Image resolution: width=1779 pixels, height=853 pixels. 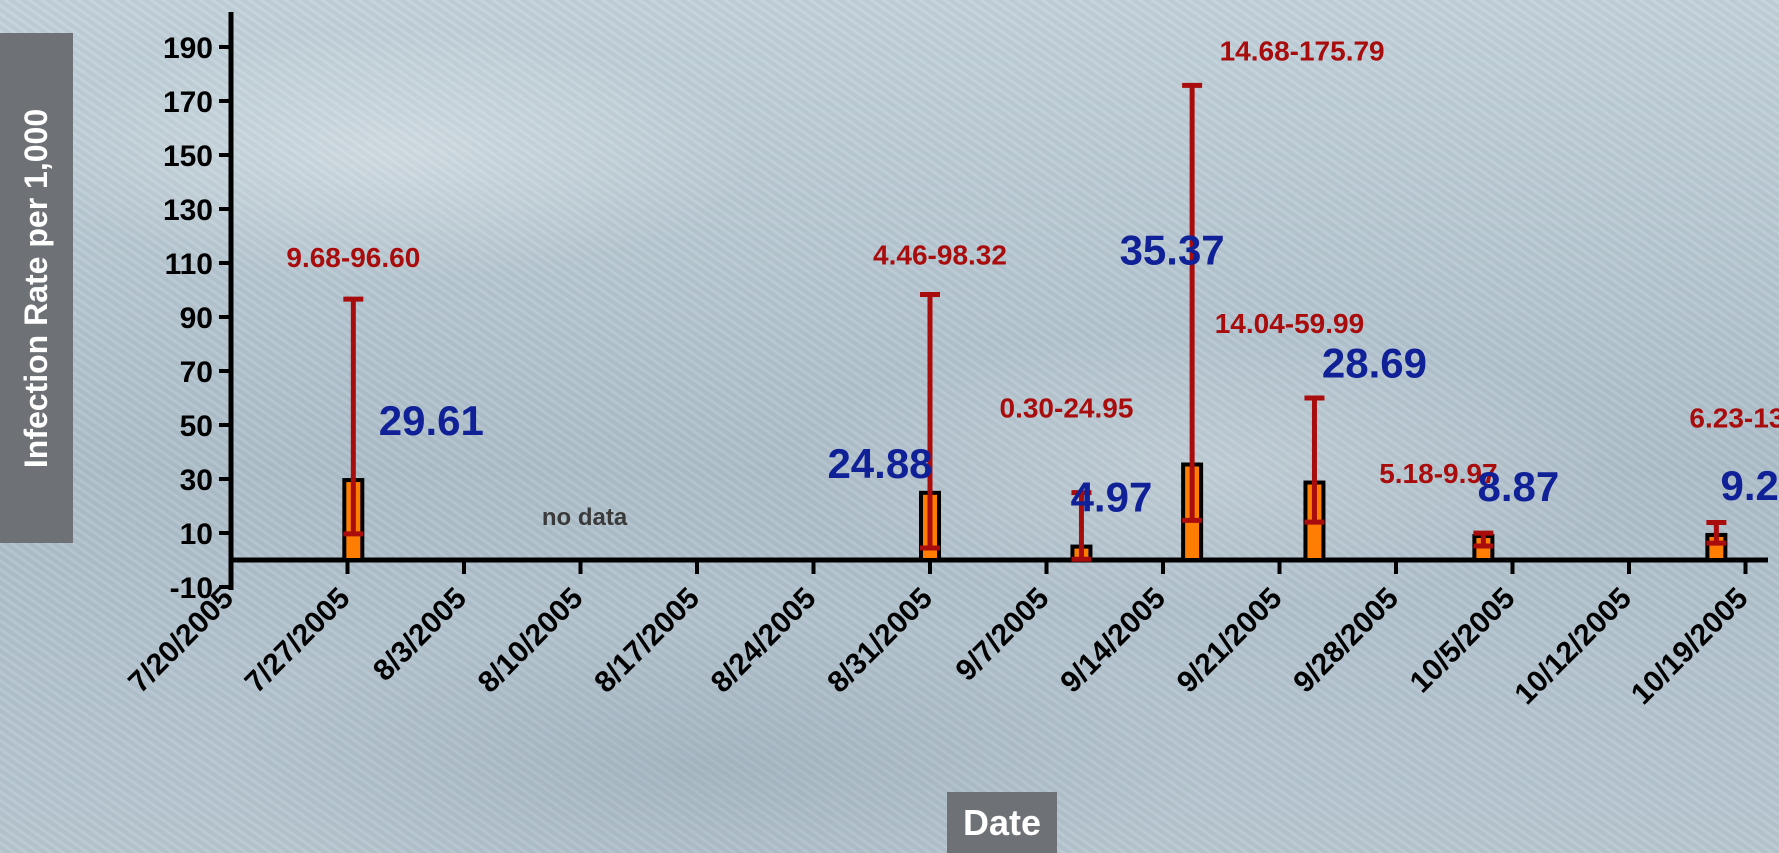 I want to click on ci-label: 0.30-24.95, so click(x=1067, y=408).